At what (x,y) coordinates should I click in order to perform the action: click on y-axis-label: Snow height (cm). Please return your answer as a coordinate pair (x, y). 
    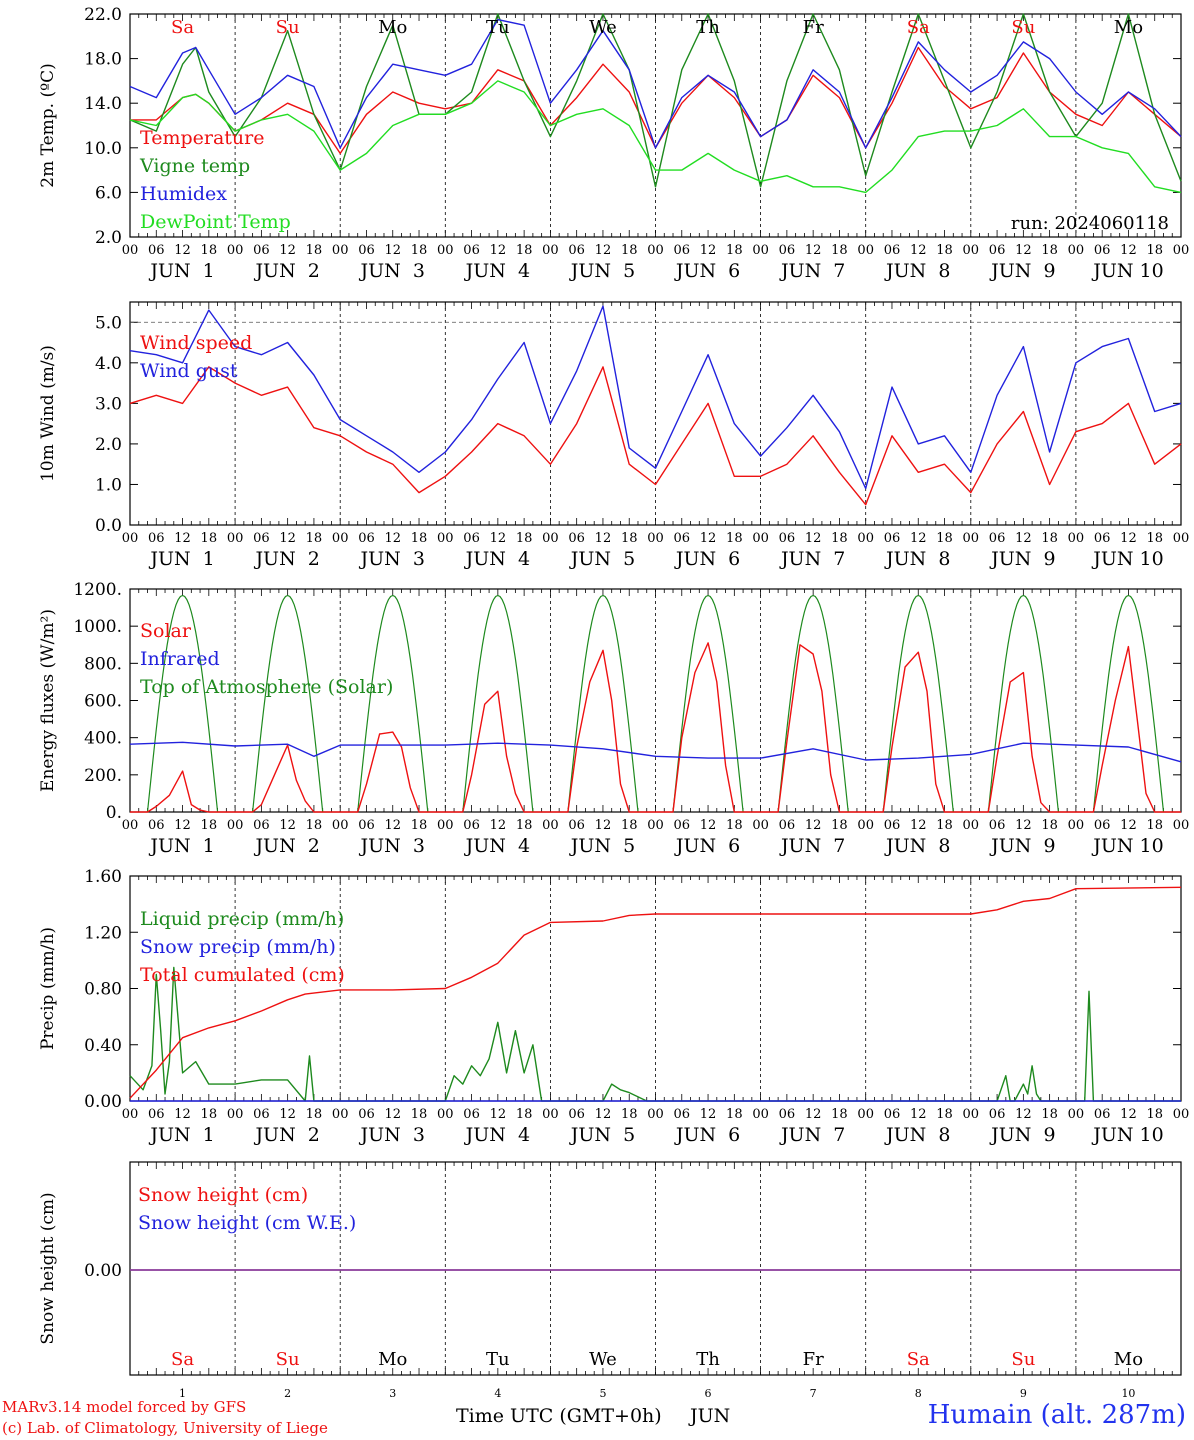
    Looking at the image, I should click on (48, 1268).